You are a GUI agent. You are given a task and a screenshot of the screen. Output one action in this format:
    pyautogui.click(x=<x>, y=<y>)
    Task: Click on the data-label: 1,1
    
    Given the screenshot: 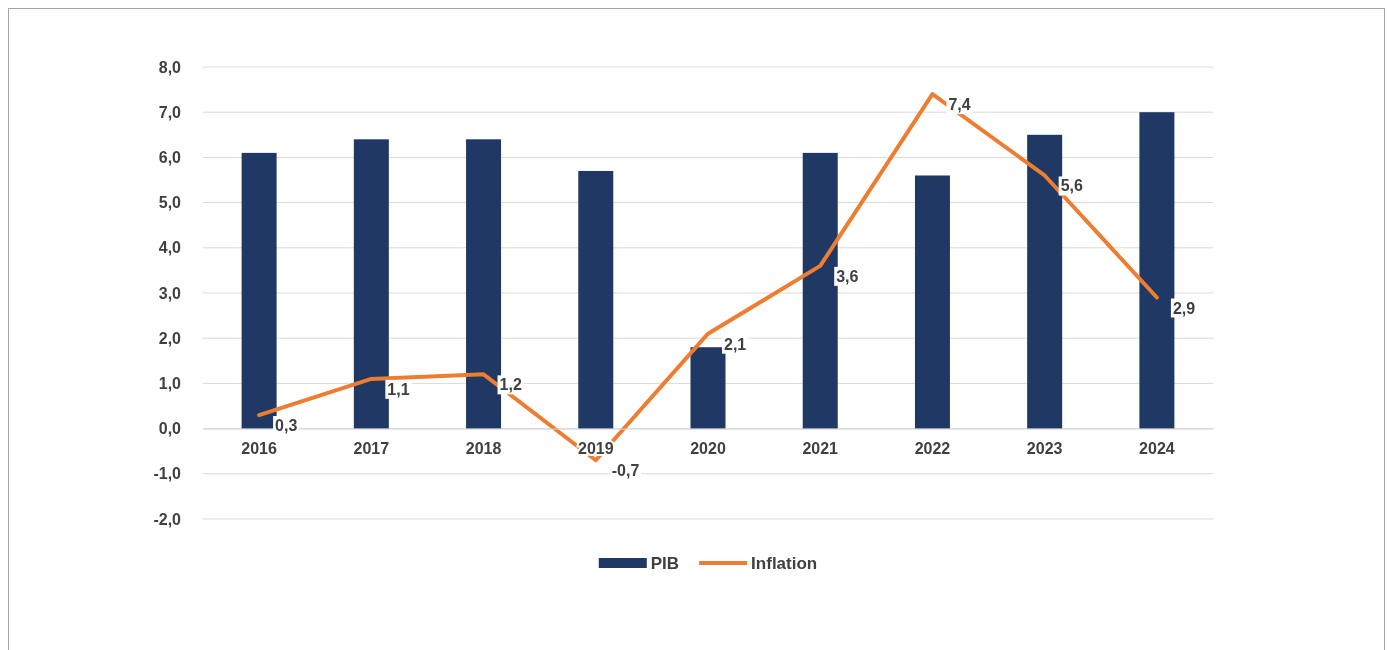 What is the action you would take?
    pyautogui.click(x=398, y=389)
    